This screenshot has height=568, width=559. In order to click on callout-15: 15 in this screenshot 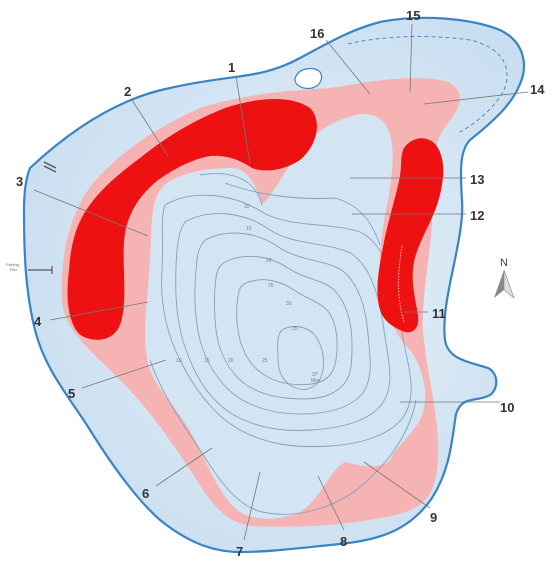, I will do `click(413, 15)`.